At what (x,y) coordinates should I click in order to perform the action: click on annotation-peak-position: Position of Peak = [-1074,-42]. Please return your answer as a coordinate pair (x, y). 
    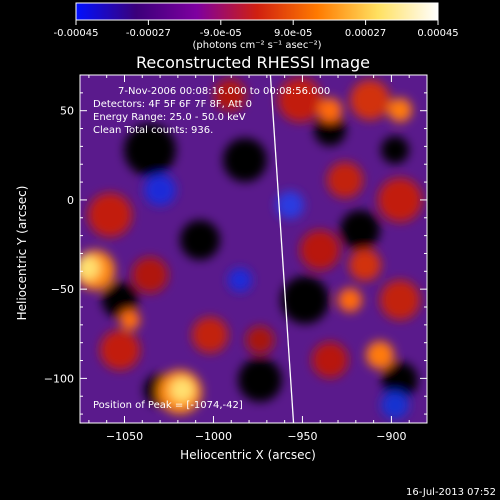
    Looking at the image, I should click on (168, 405).